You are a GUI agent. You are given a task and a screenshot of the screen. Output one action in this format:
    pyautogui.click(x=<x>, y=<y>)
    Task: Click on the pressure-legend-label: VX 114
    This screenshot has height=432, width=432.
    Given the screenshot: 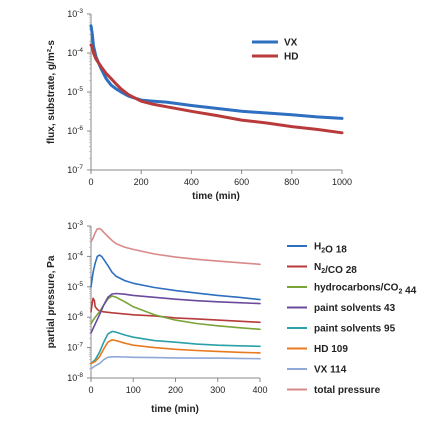 What is the action you would take?
    pyautogui.click(x=330, y=370)
    